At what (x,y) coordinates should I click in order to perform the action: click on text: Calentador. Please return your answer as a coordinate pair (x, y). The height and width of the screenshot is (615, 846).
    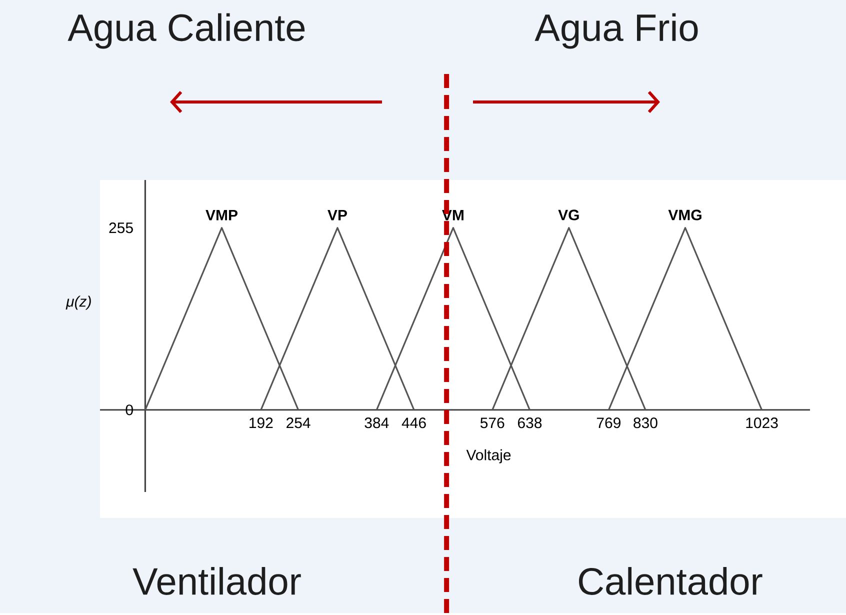
    Looking at the image, I should click on (670, 580).